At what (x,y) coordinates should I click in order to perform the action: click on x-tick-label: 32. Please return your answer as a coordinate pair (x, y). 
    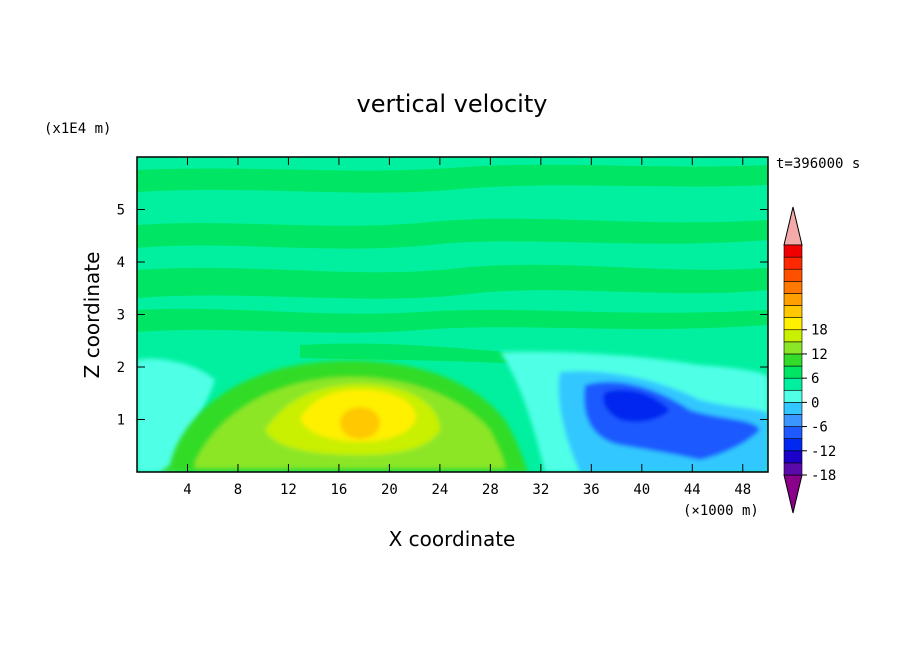
    Looking at the image, I should click on (540, 490).